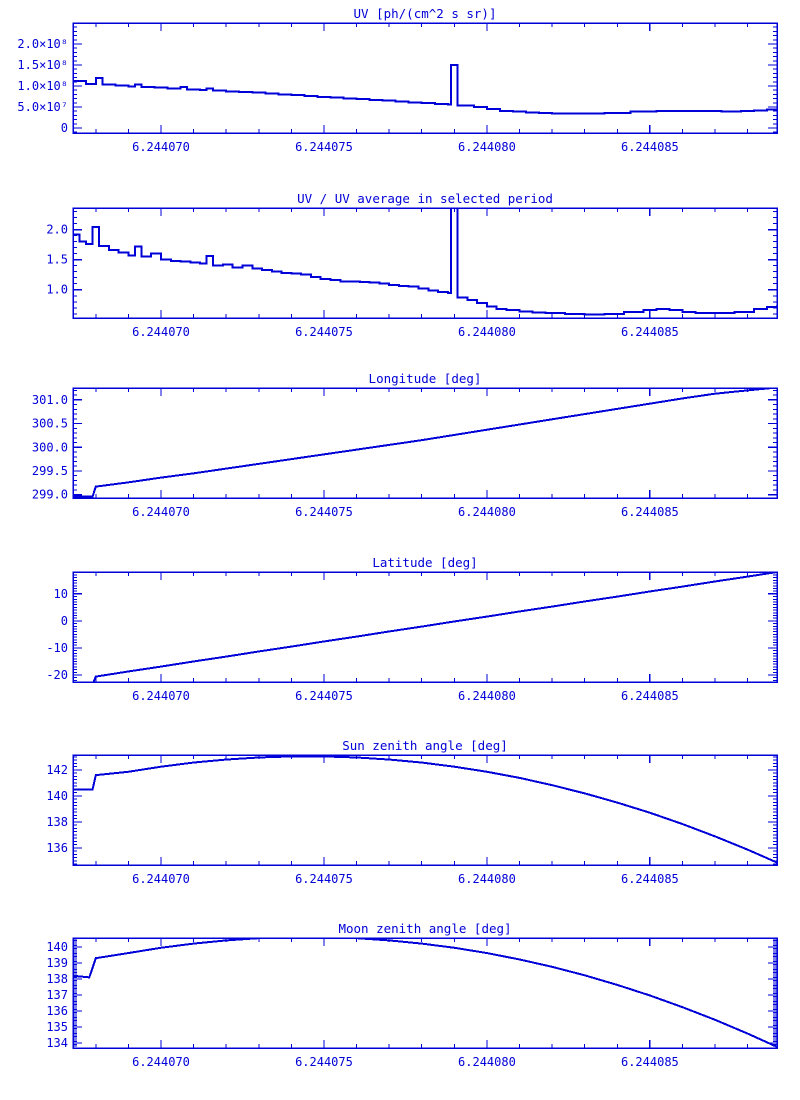  Describe the element at coordinates (425, 198) in the screenshot. I see `chart-title: UV / UV average in selected period` at that location.